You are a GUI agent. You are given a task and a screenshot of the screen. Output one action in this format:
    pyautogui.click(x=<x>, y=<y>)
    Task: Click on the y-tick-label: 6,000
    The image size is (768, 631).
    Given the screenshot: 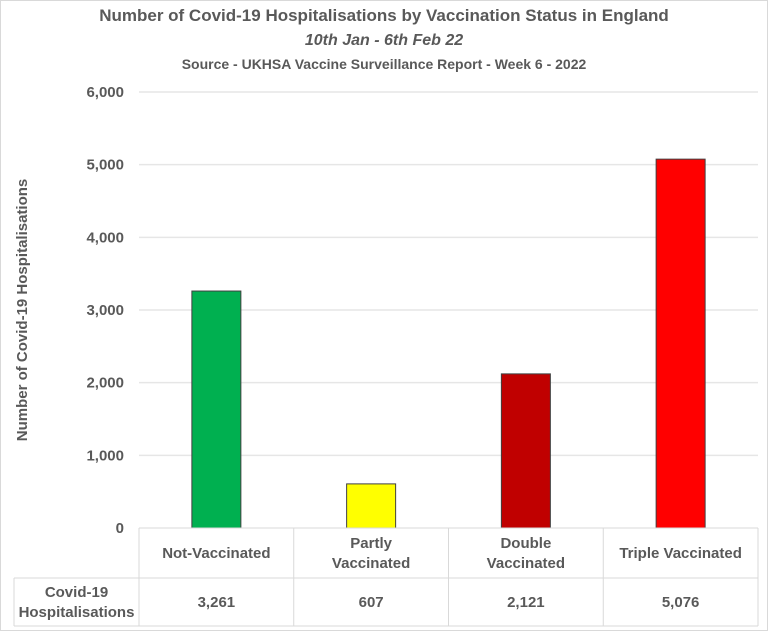 What is the action you would take?
    pyautogui.click(x=105, y=92)
    